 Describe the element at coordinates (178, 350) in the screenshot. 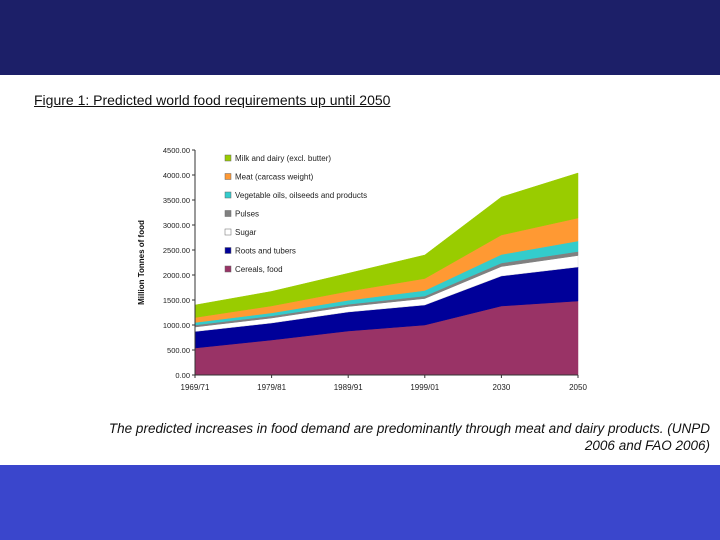

I see `y-tick-label: 500.00` at that location.